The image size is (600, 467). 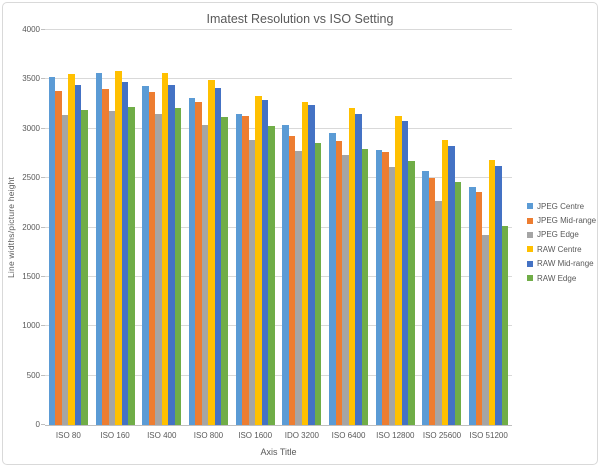 I want to click on legend-label: JPEG Centre, so click(x=561, y=206).